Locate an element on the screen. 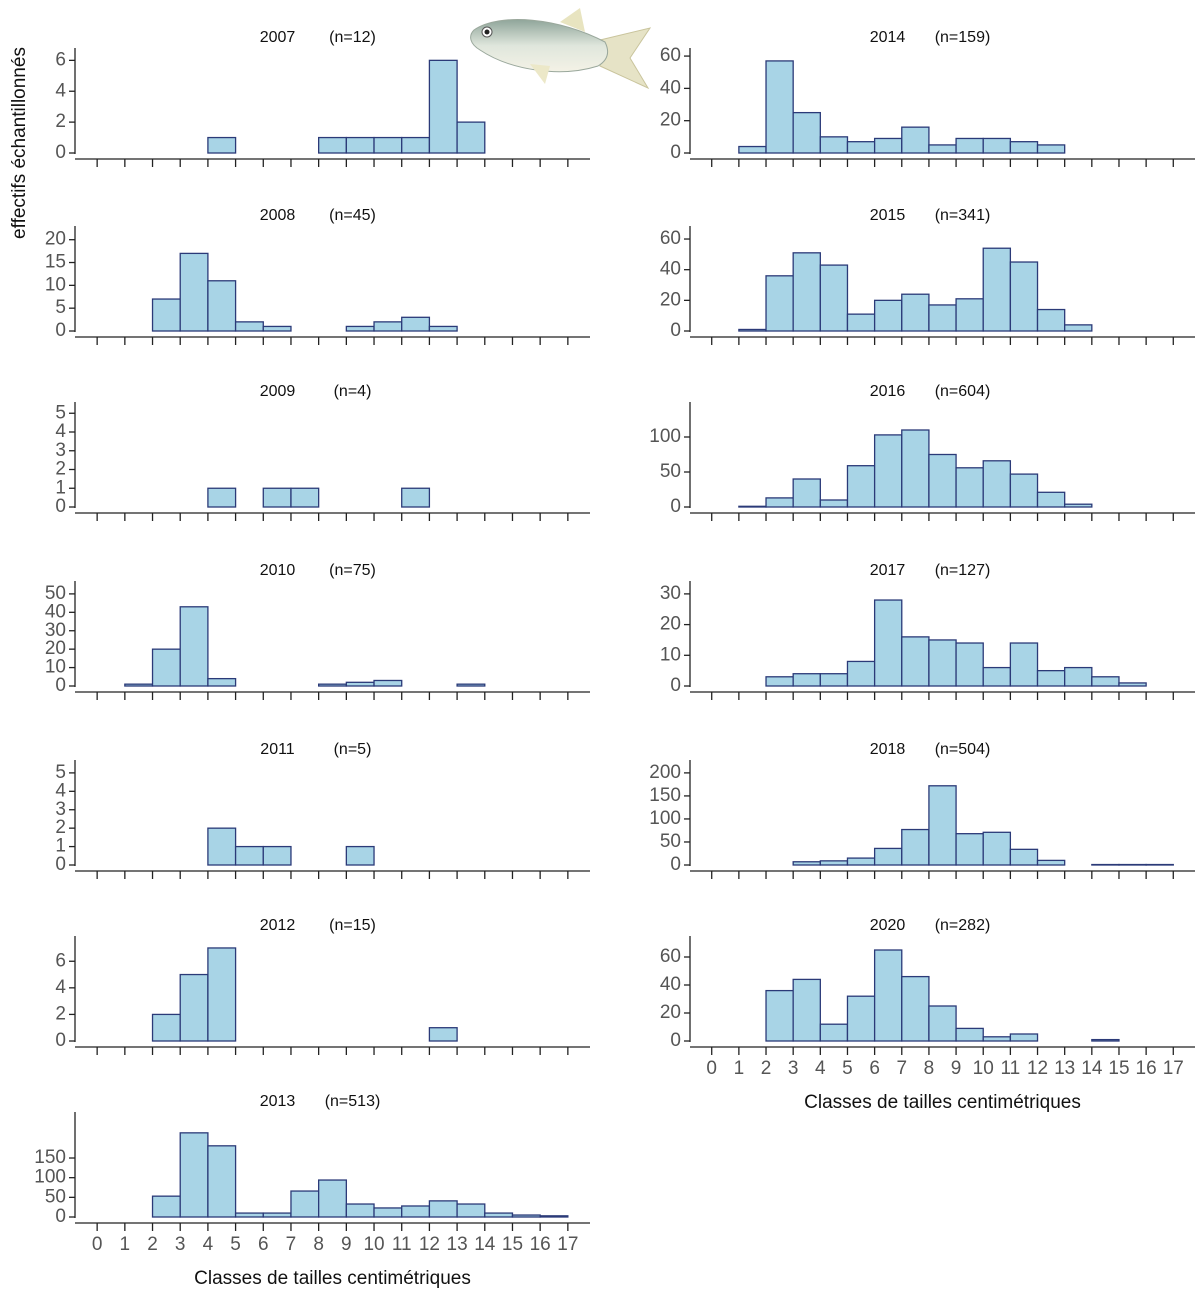  histogram-panel: 2016 (n=604) 0 50 100 is located at coordinates (922, 452).